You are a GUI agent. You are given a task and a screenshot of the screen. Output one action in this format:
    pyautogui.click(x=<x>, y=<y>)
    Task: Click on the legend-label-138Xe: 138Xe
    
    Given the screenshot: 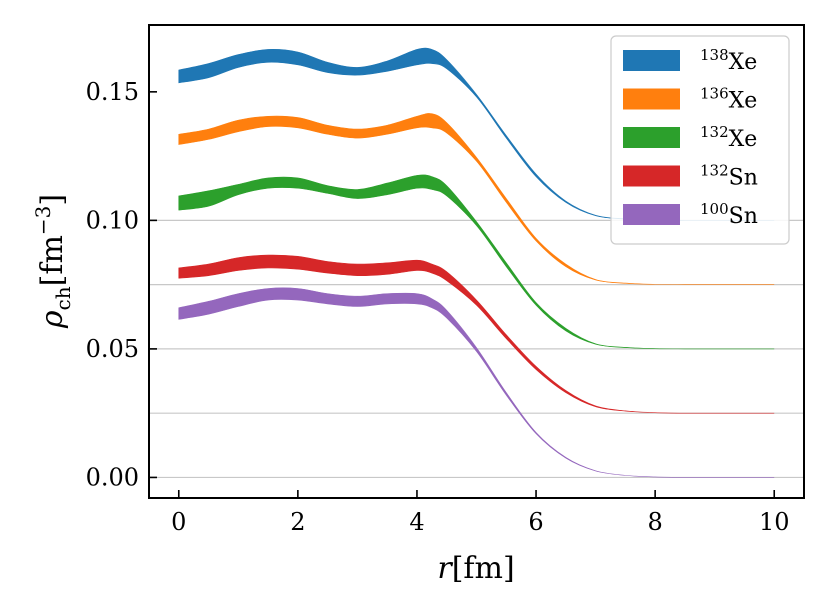 What is the action you would take?
    pyautogui.click(x=728, y=60)
    